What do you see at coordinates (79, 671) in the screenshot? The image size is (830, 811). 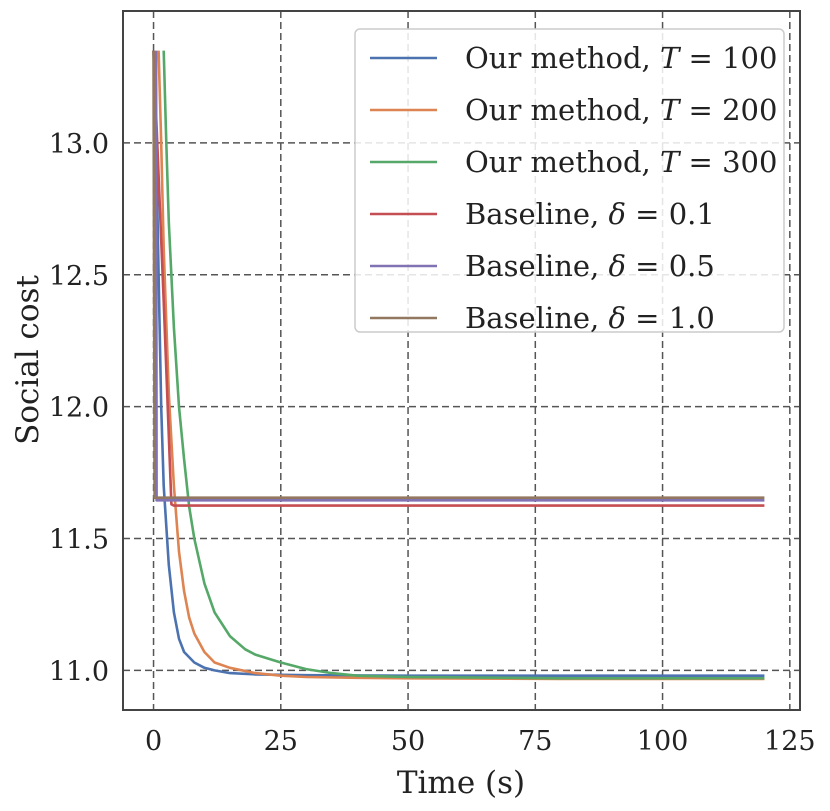 I see `y-tick-label: 11.0` at bounding box center [79, 671].